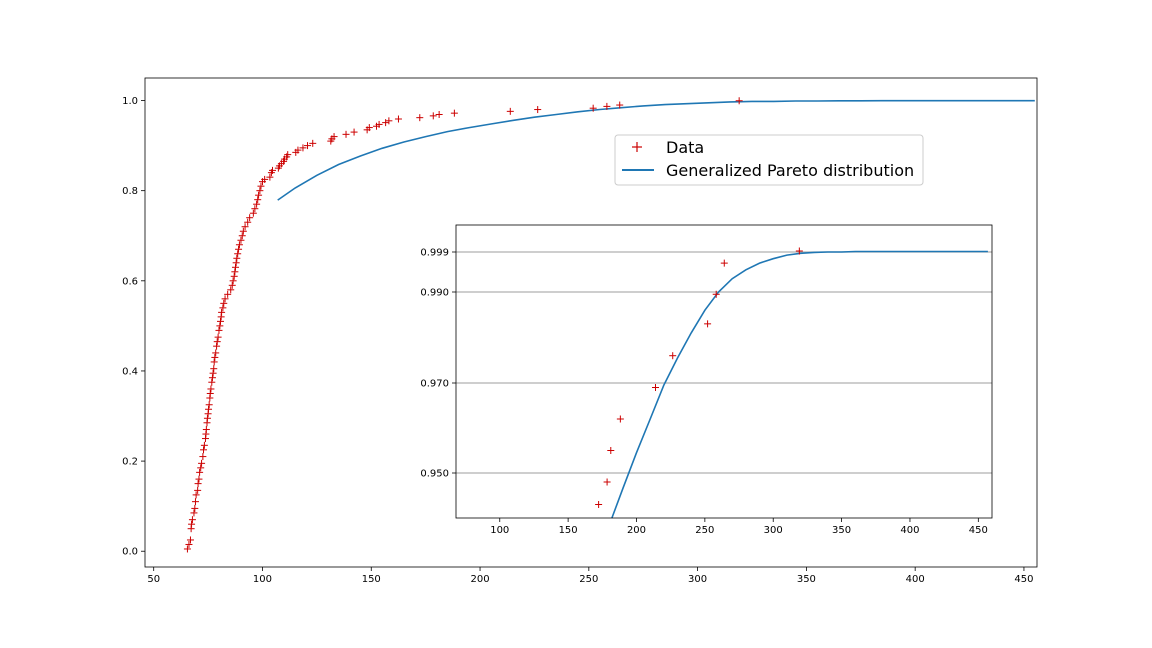  Describe the element at coordinates (588, 579) in the screenshot. I see `main-x-tick-label: 250` at that location.